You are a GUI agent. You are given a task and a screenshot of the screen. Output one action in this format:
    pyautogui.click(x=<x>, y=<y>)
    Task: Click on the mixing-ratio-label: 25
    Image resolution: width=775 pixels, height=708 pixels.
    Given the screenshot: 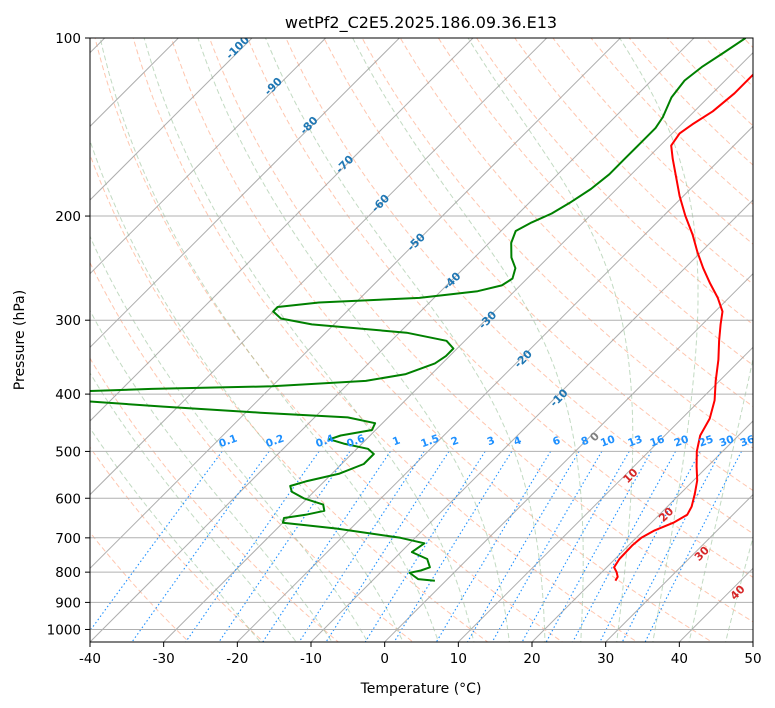 What is the action you would take?
    pyautogui.click(x=706, y=441)
    